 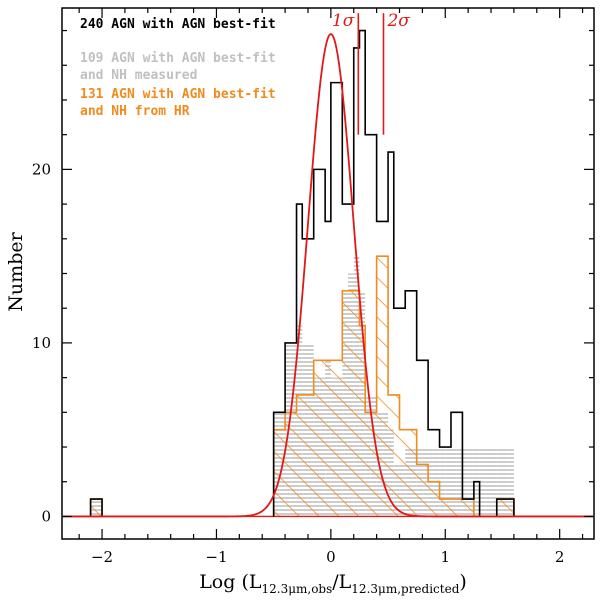 What do you see at coordinates (333, 583) in the screenshot?
I see `x-axis-title: Log (L12.3μm,obs/L12.3μm,predicted)` at bounding box center [333, 583].